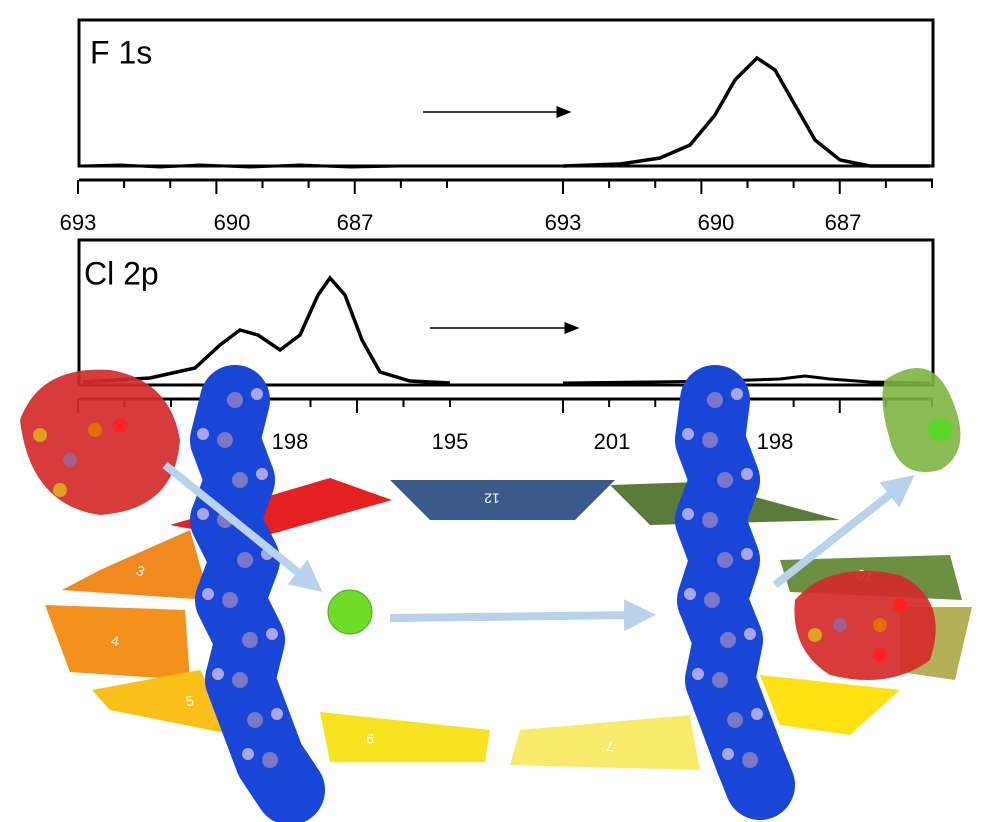 The width and height of the screenshot is (1004, 822). What do you see at coordinates (921, 420) in the screenshot?
I see `chloride-blob` at bounding box center [921, 420].